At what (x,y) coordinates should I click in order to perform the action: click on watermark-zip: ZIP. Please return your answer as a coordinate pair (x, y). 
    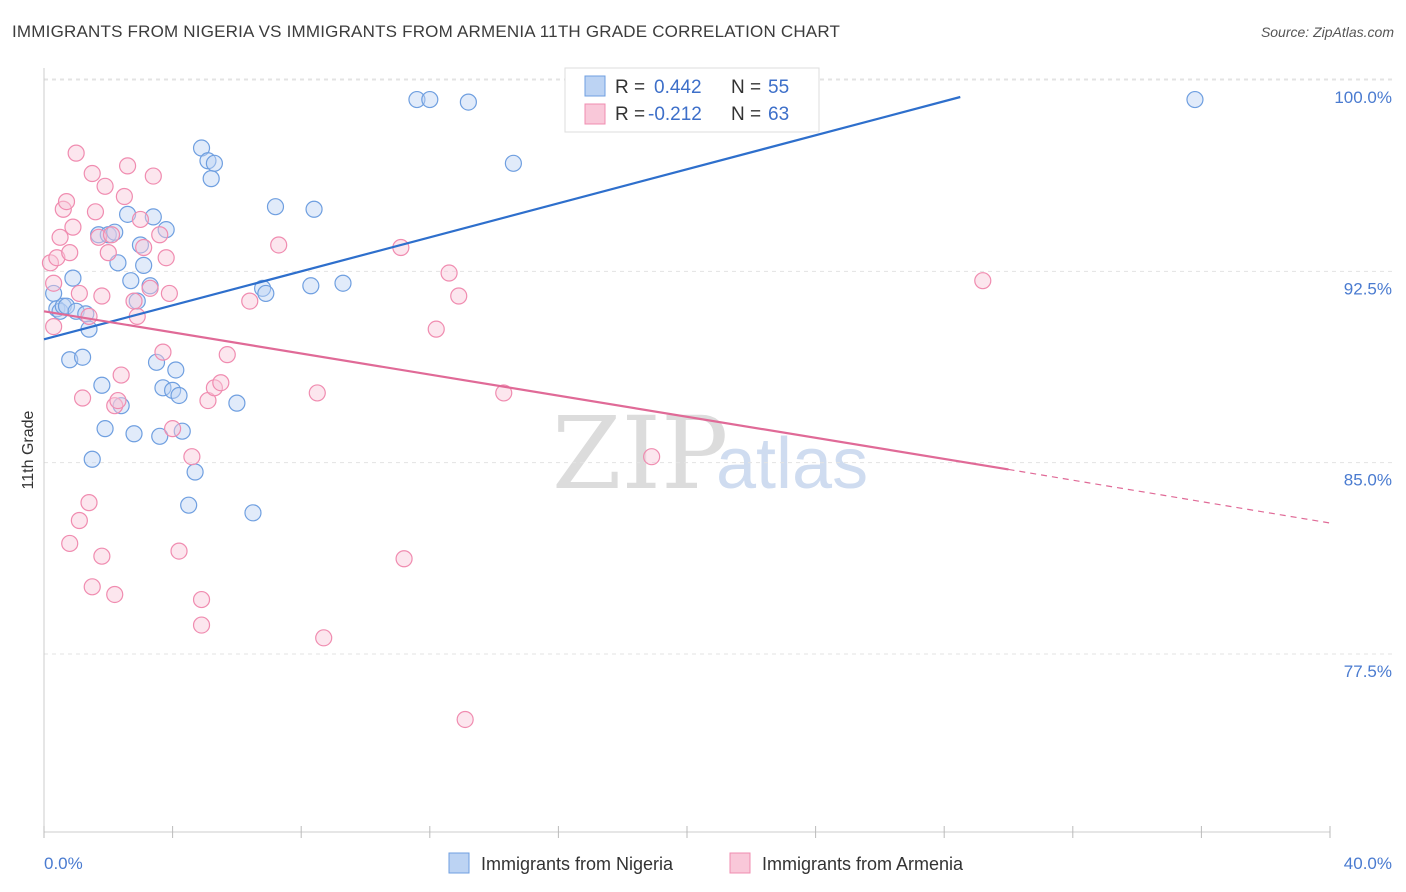
    Looking at the image, I should click on (640, 453).